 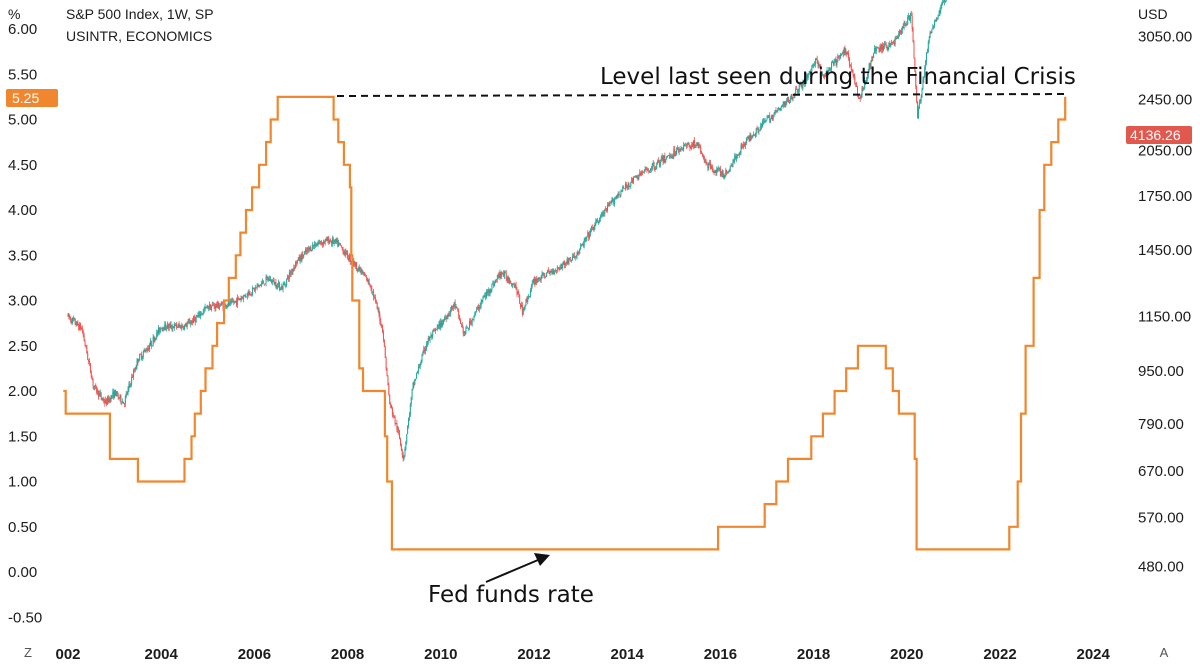 What do you see at coordinates (22, 391) in the screenshot?
I see `left-tick-label: 2.00` at bounding box center [22, 391].